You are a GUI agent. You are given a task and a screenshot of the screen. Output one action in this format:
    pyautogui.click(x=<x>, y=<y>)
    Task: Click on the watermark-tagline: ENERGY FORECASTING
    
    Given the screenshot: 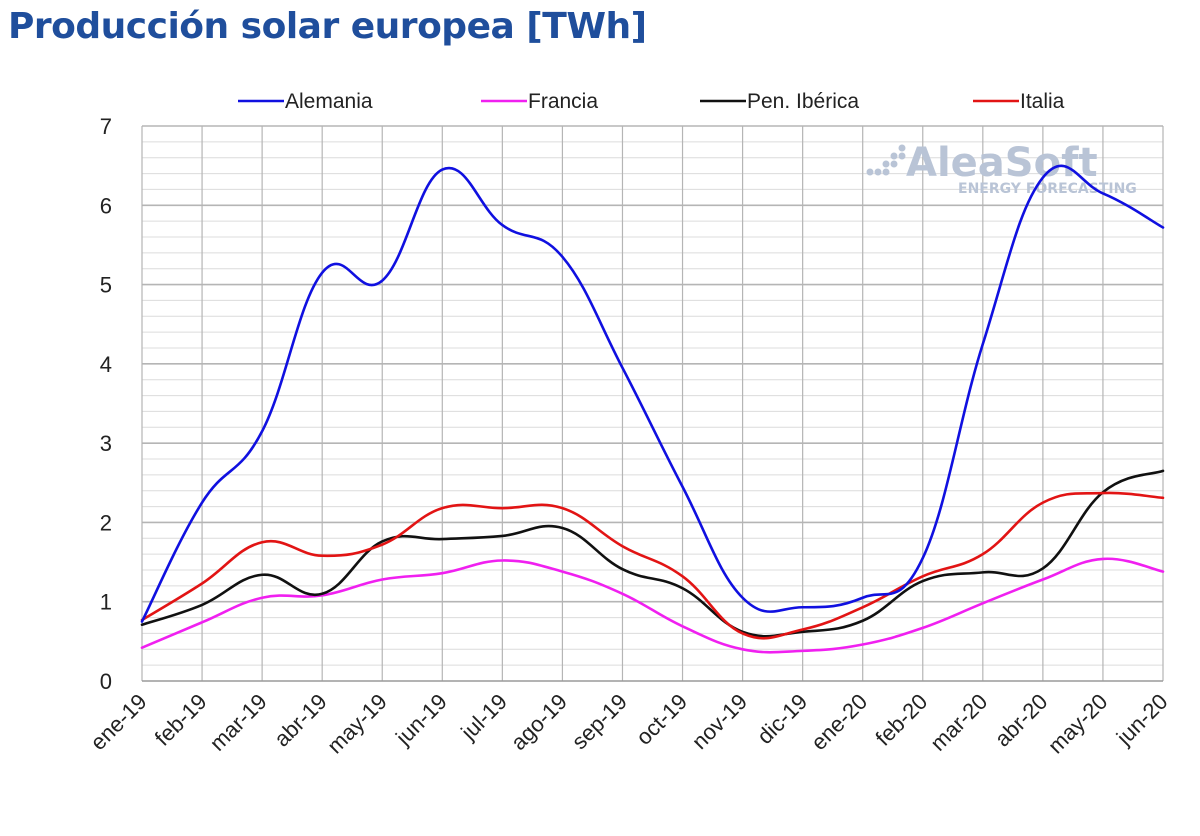 What is the action you would take?
    pyautogui.click(x=1047, y=189)
    